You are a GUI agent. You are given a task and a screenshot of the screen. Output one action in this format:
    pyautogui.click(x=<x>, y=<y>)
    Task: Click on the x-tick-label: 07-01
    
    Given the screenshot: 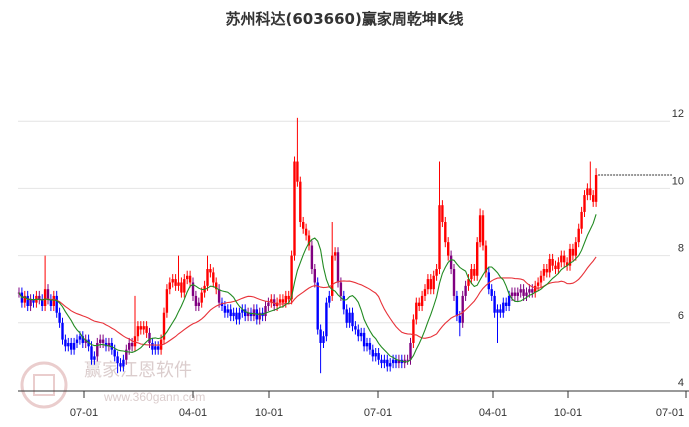 What is the action you would take?
    pyautogui.click(x=84, y=413)
    